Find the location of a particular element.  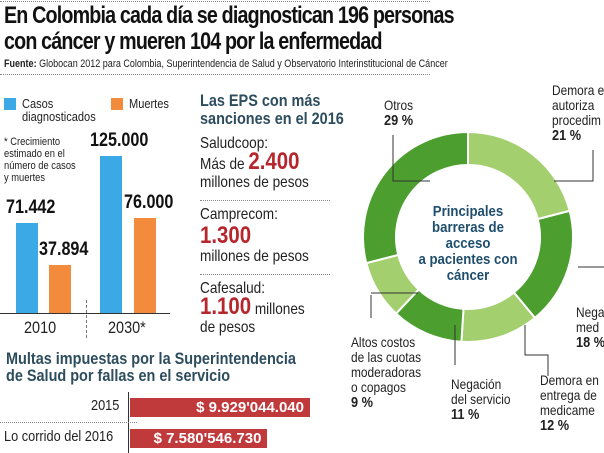

x-axis is located at coordinates (85, 313).